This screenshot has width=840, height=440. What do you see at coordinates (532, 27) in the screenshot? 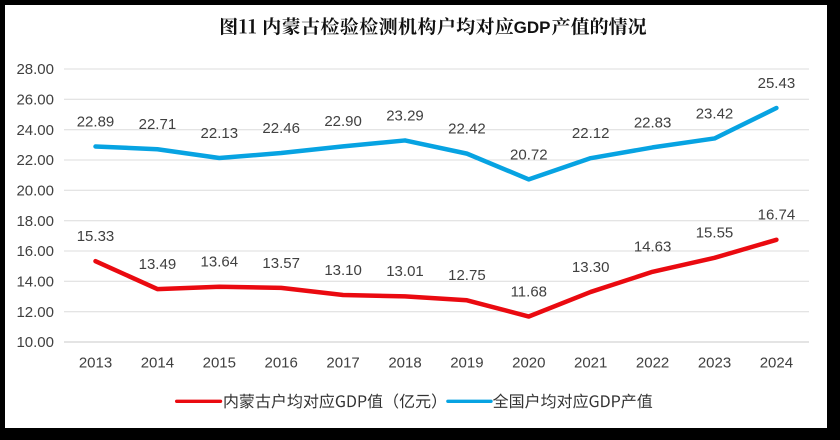
I see `svg-text: GDP` at bounding box center [532, 27].